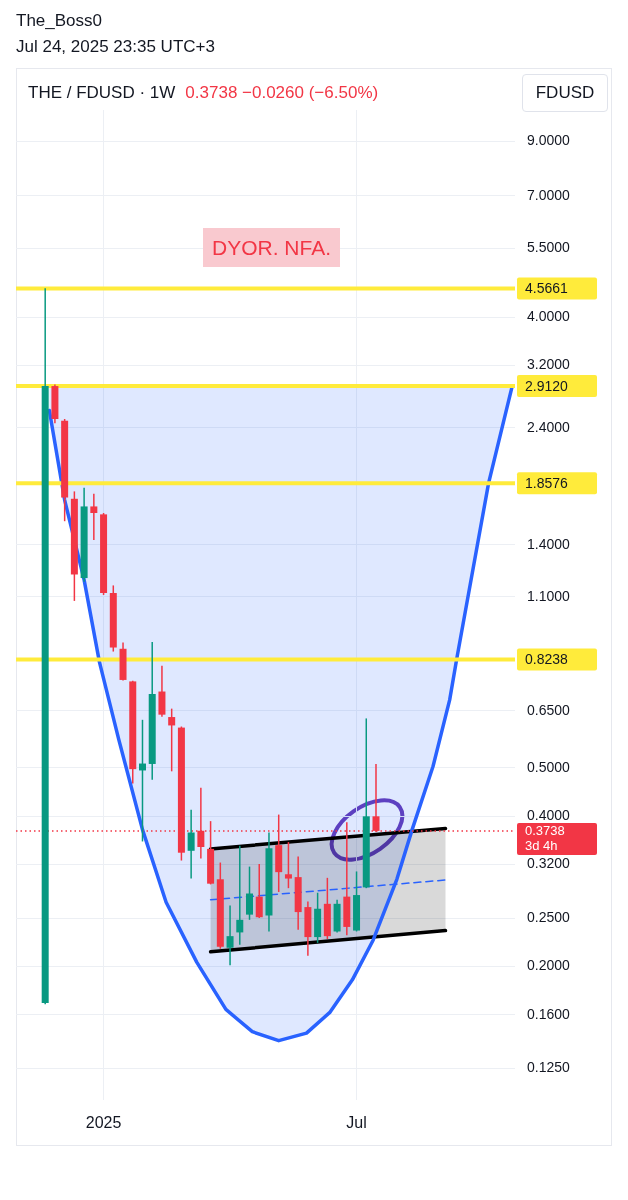  Describe the element at coordinates (549, 1013) in the screenshot. I see `y-tick-label: 0.1600` at that location.